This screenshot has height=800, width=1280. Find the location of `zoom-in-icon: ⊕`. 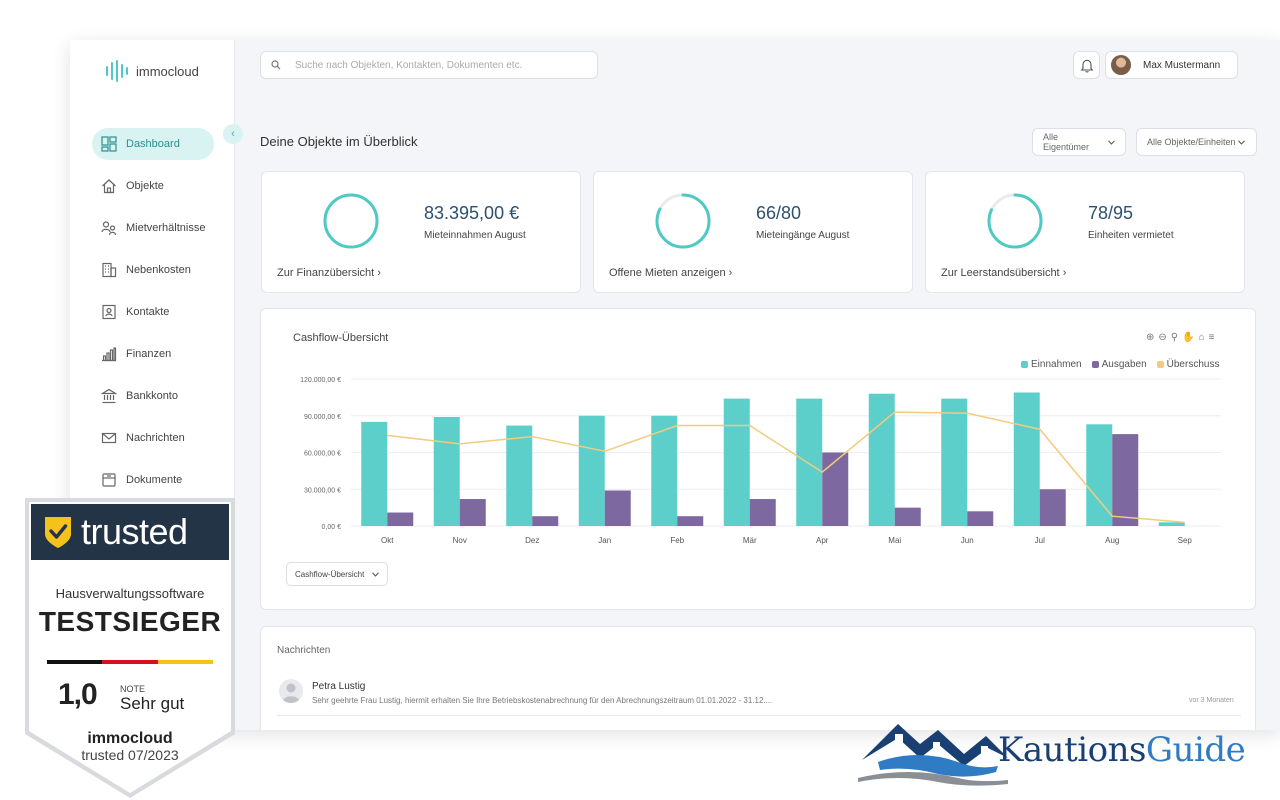

zoom-in-icon: ⊕ is located at coordinates (1150, 337).